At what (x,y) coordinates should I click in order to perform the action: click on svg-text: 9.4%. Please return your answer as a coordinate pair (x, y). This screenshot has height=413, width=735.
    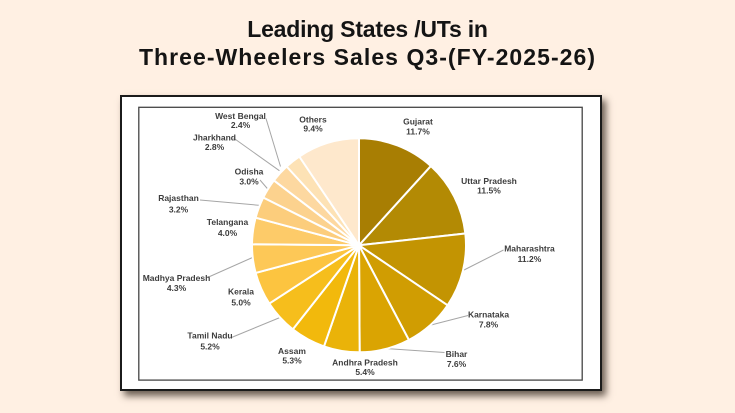
    Looking at the image, I should click on (313, 129).